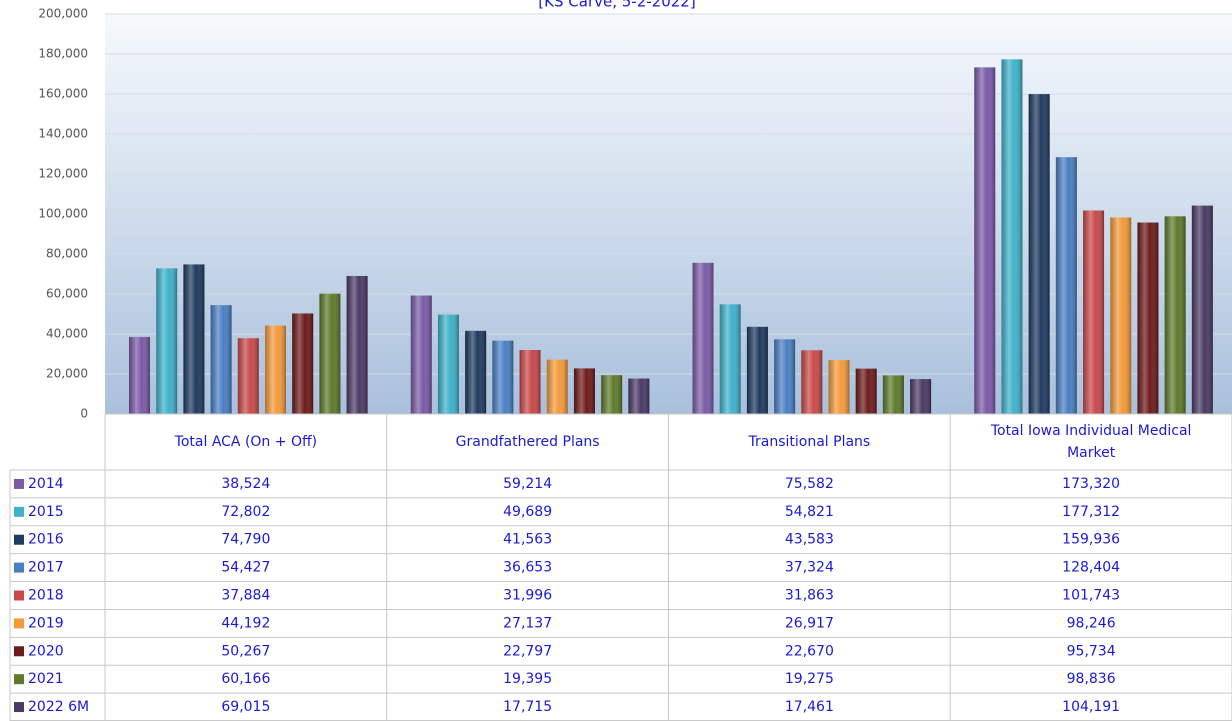  Describe the element at coordinates (809, 512) in the screenshot. I see `table-cell: 54,821` at that location.